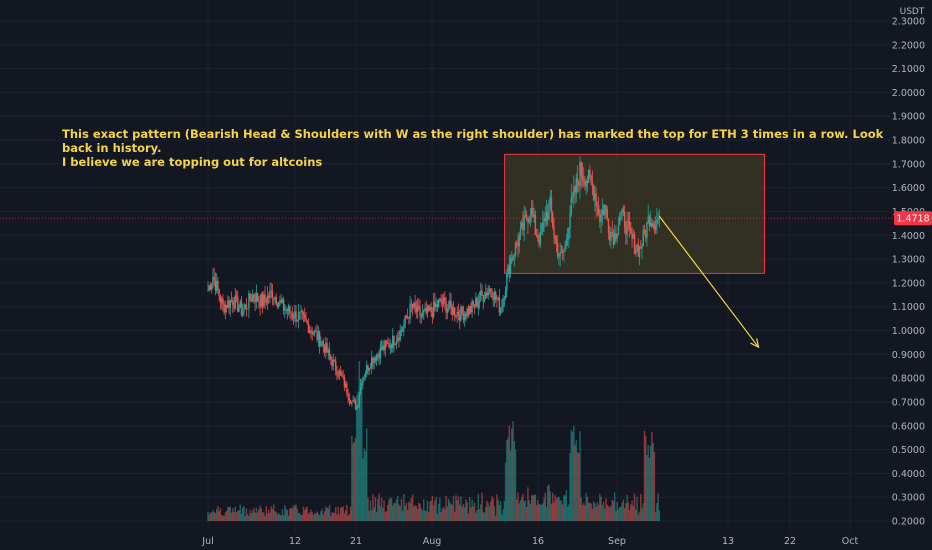 Image resolution: width=932 pixels, height=550 pixels. What do you see at coordinates (908, 498) in the screenshot?
I see `y-tick-label: 0.3000` at bounding box center [908, 498].